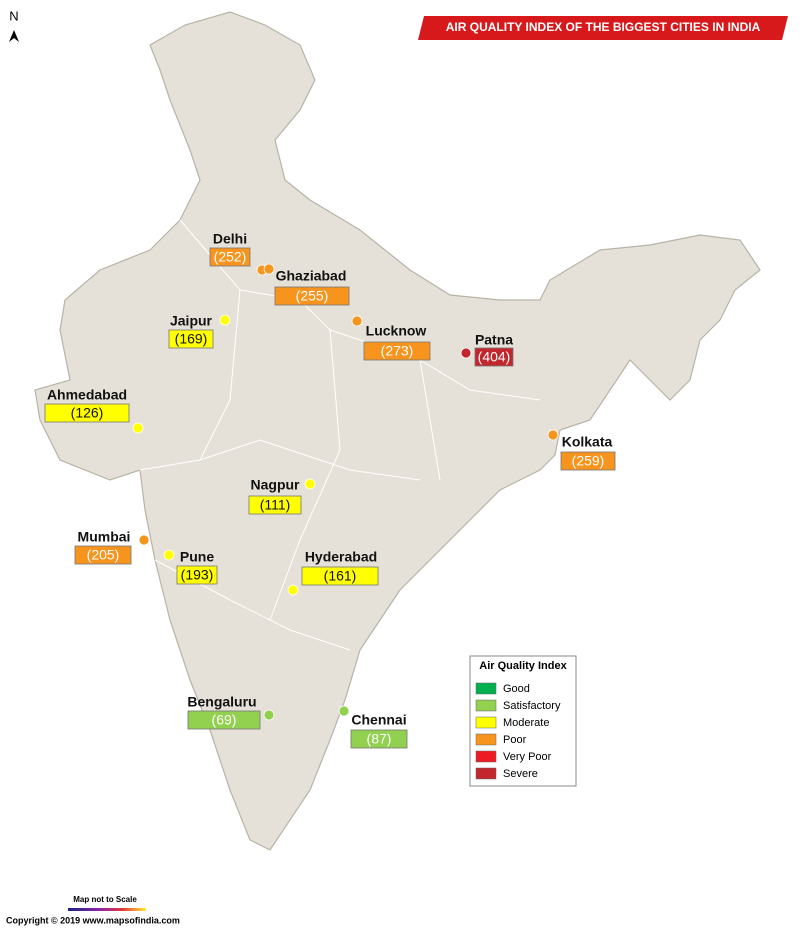 This screenshot has height=934, width=800. What do you see at coordinates (515, 740) in the screenshot?
I see `legend-label: Poor` at bounding box center [515, 740].